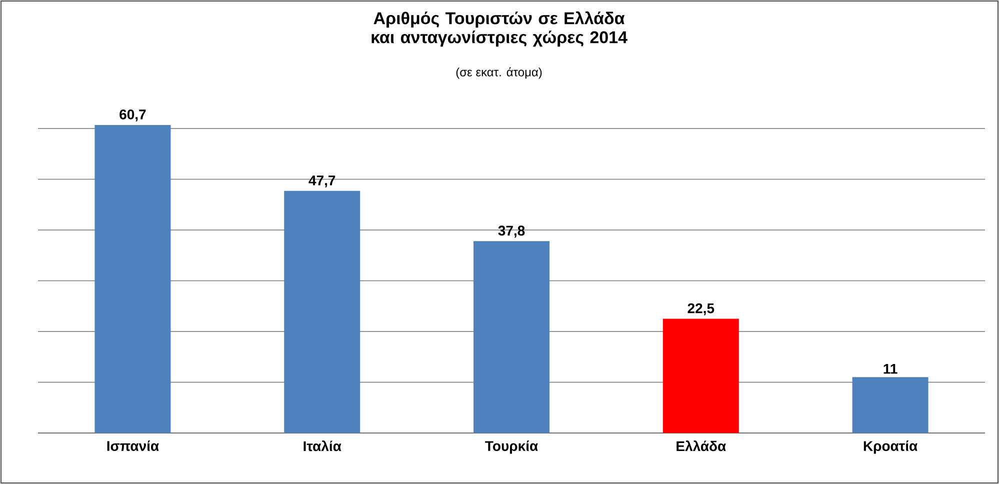  What do you see at coordinates (511, 232) in the screenshot?
I see `data-label: 37,8` at bounding box center [511, 232].